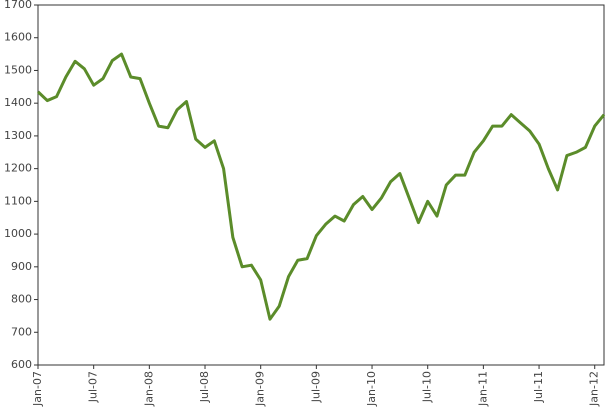 The height and width of the screenshot is (415, 606). I want to click on x-tick-label: Jul-10, so click(427, 387).